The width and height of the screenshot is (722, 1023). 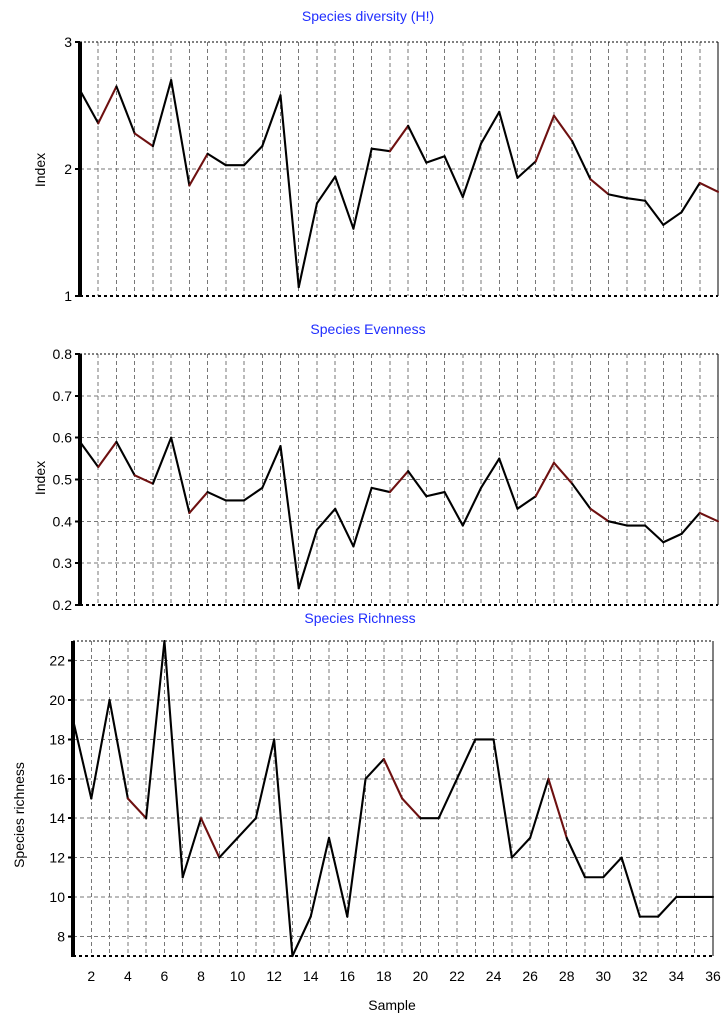 I want to click on species-richness-y-tick-label: 10, so click(x=57, y=897).